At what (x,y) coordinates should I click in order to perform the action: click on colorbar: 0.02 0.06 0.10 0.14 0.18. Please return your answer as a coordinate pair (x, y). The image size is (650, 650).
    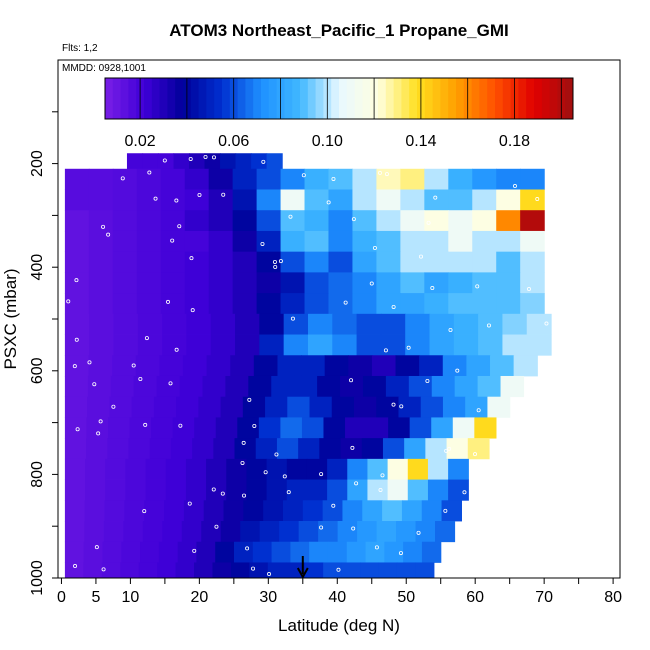
    Looking at the image, I should click on (339, 113).